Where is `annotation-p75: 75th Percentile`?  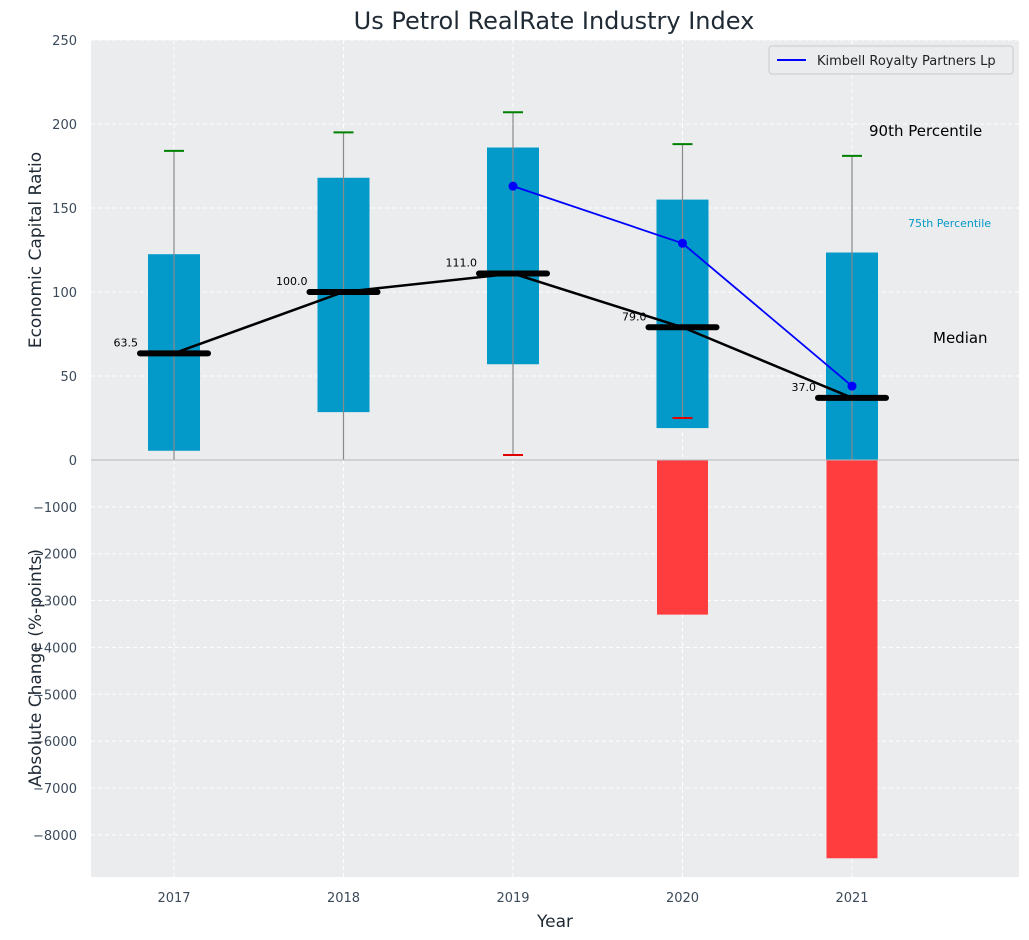 annotation-p75: 75th Percentile is located at coordinates (949, 223).